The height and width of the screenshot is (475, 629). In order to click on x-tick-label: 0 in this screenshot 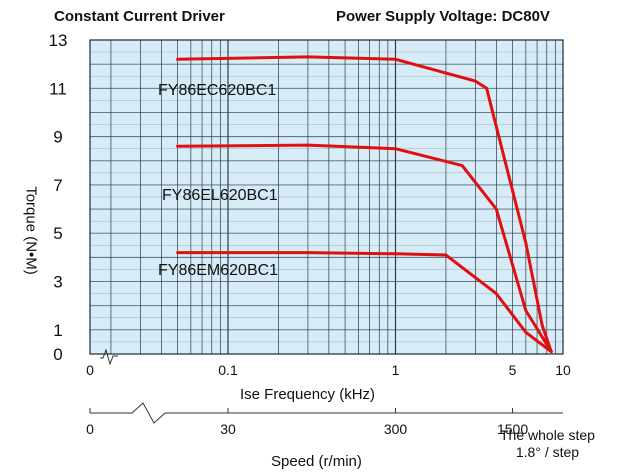, I will do `click(90, 370)`.